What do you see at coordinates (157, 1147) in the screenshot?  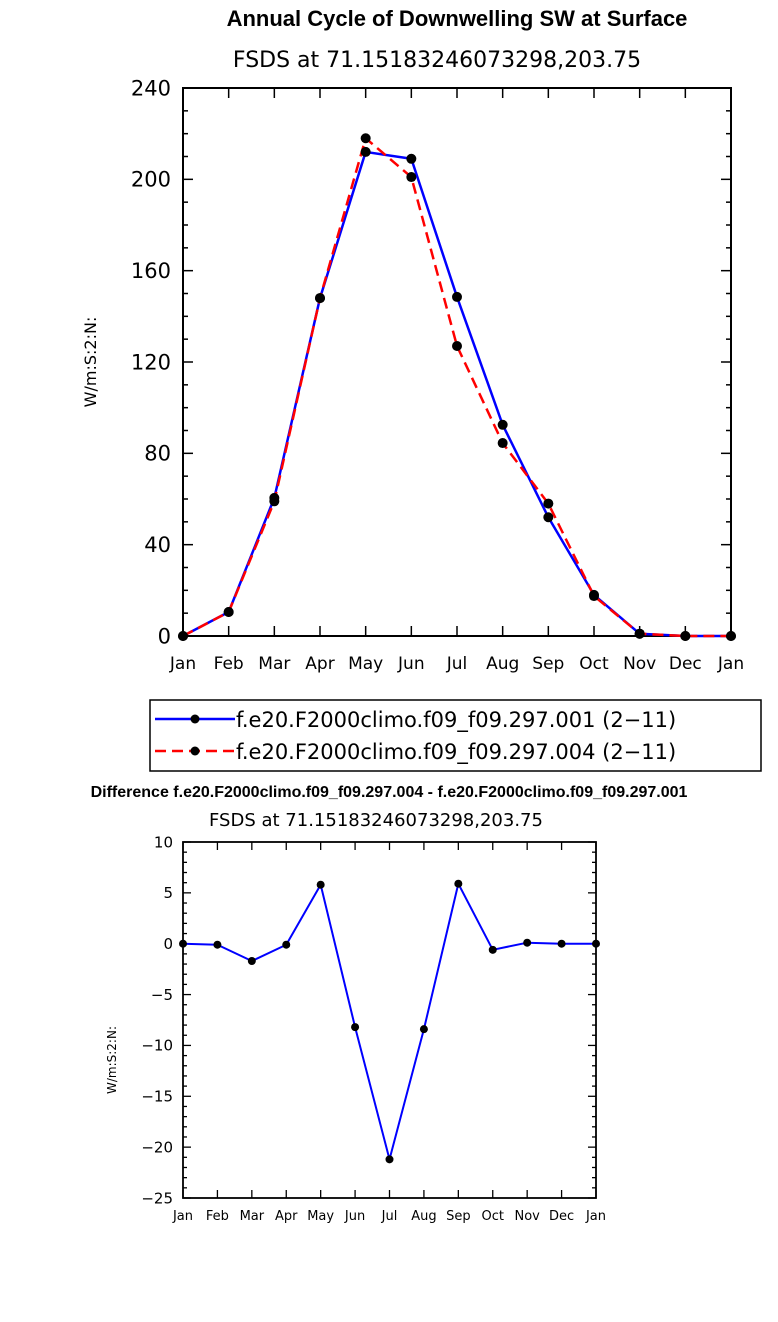 I see `y-tick-label: −20` at bounding box center [157, 1147].